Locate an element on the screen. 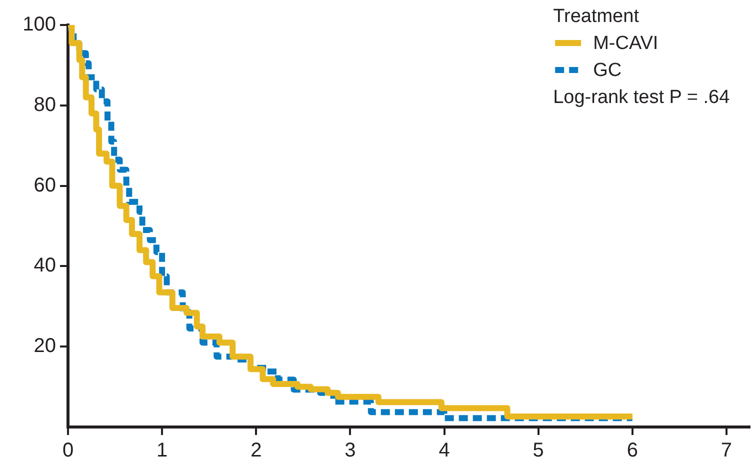 The height and width of the screenshot is (469, 755). y-tick-label: 80 is located at coordinates (45, 105).